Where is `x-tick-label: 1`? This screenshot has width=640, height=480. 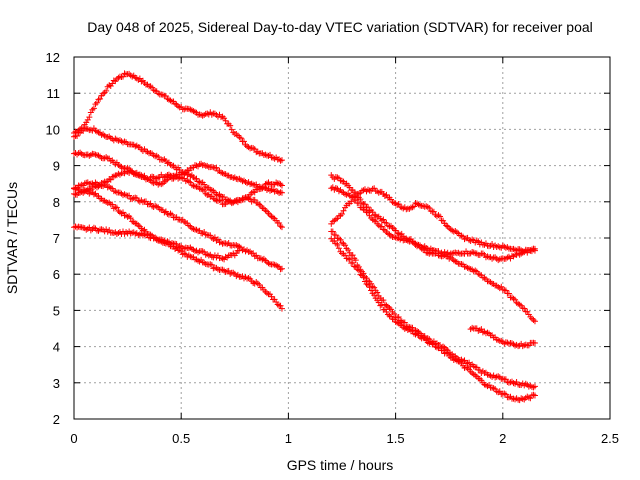
x-tick-label: 1 is located at coordinates (288, 438).